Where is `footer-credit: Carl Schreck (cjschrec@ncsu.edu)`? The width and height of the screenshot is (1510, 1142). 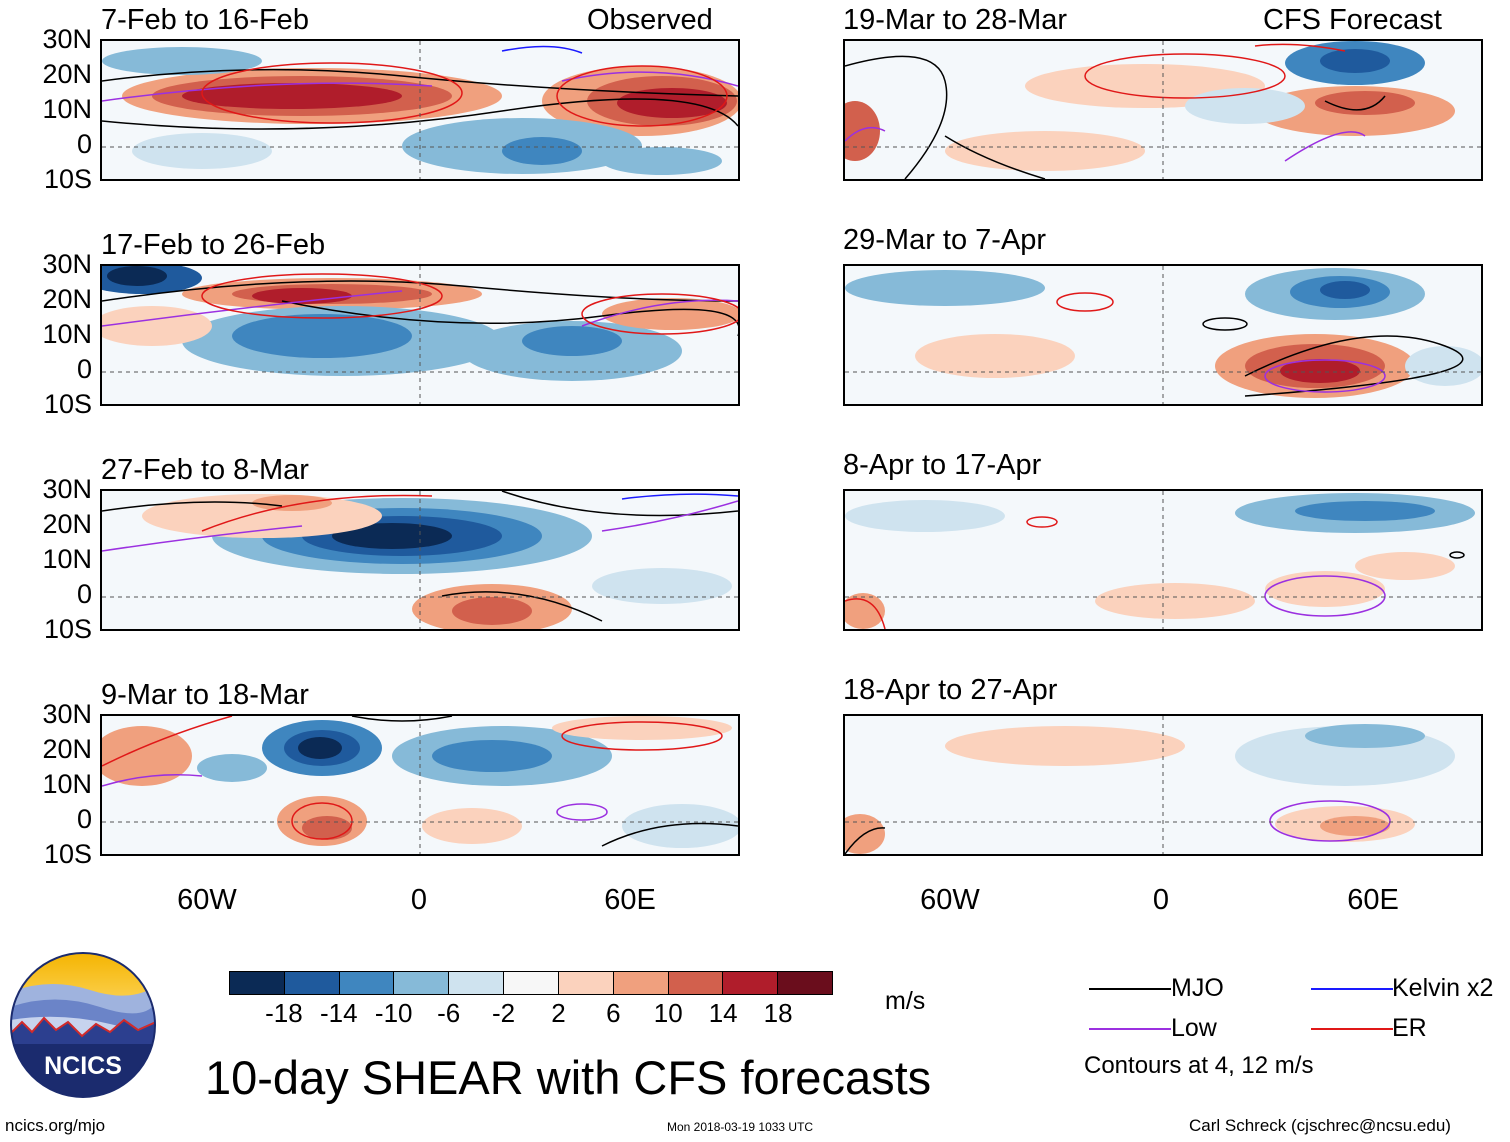 footer-credit: Carl Schreck (cjschrec@ncsu.edu) is located at coordinates (1320, 1125).